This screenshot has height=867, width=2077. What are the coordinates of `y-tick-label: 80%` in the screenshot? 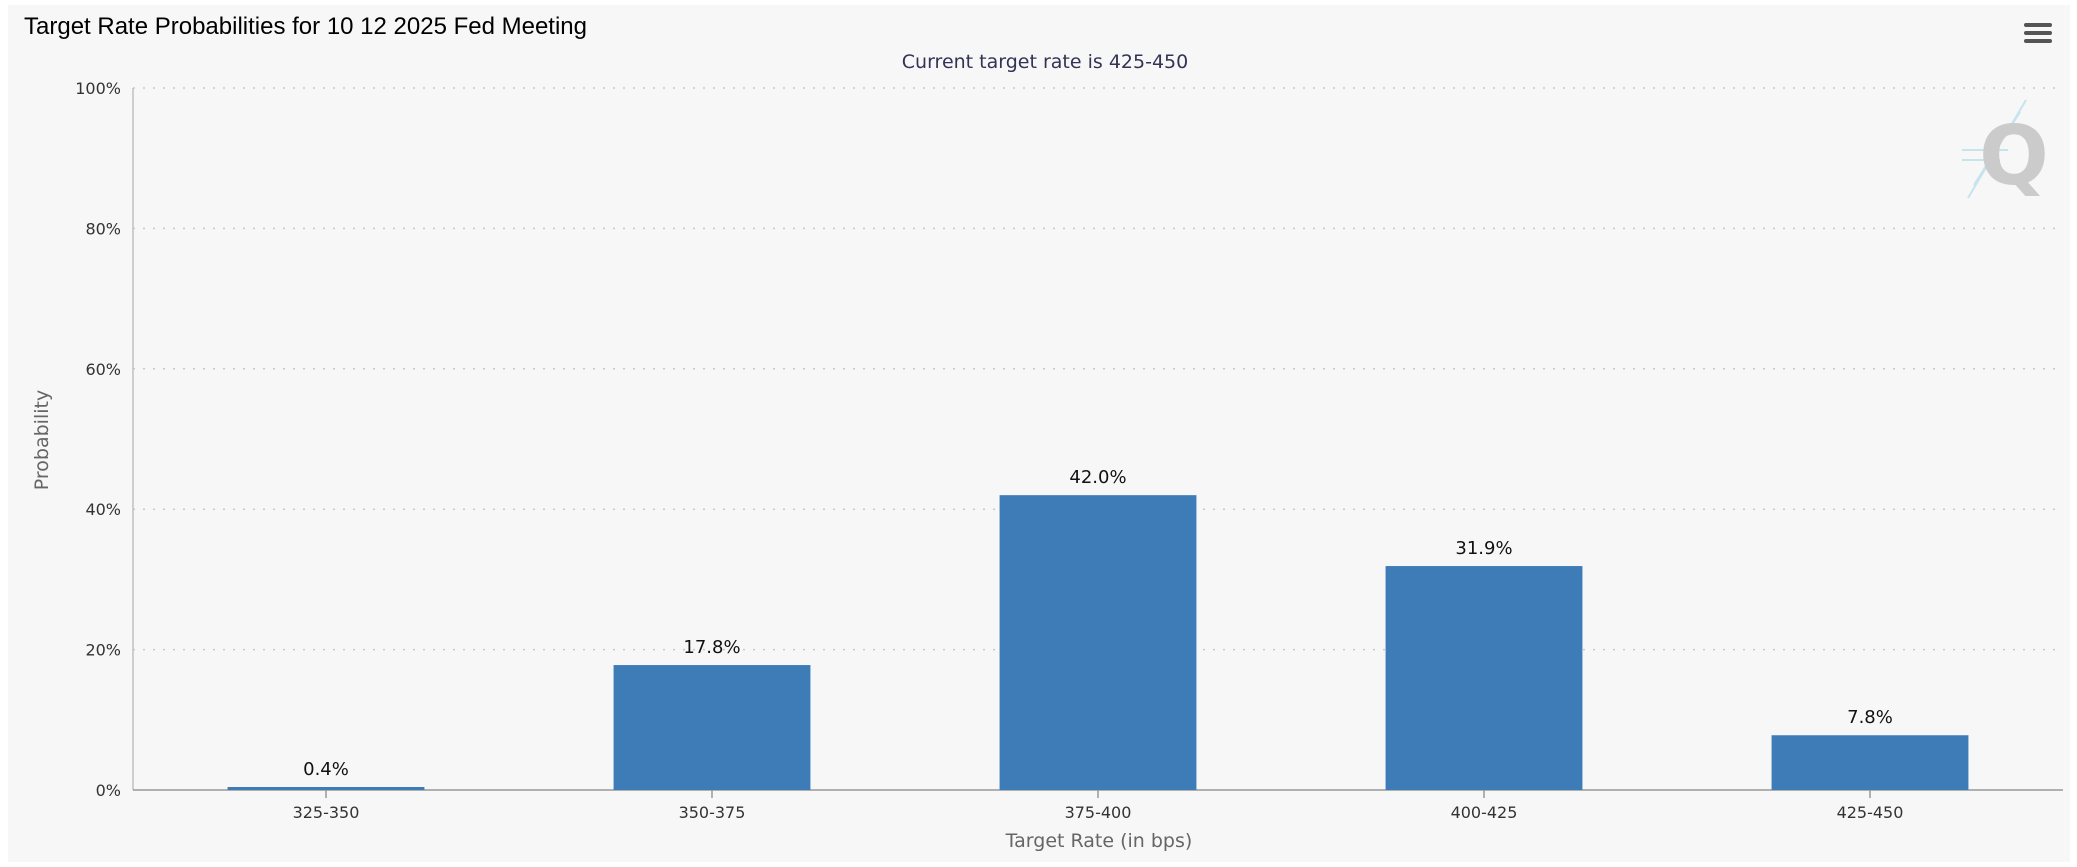 It's located at (103, 228).